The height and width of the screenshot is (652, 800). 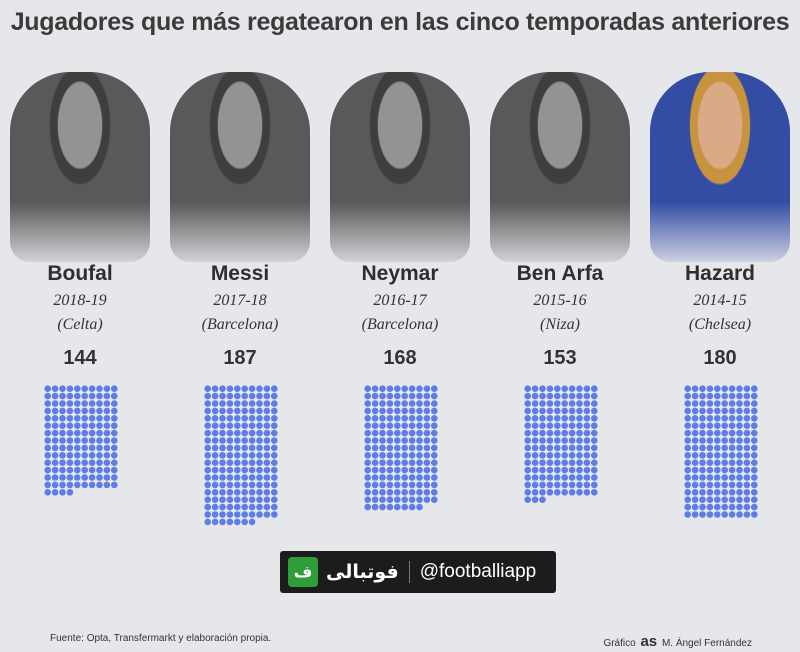 I want to click on watermark-banner: ف فوتبالی @footballiapp, so click(x=418, y=572).